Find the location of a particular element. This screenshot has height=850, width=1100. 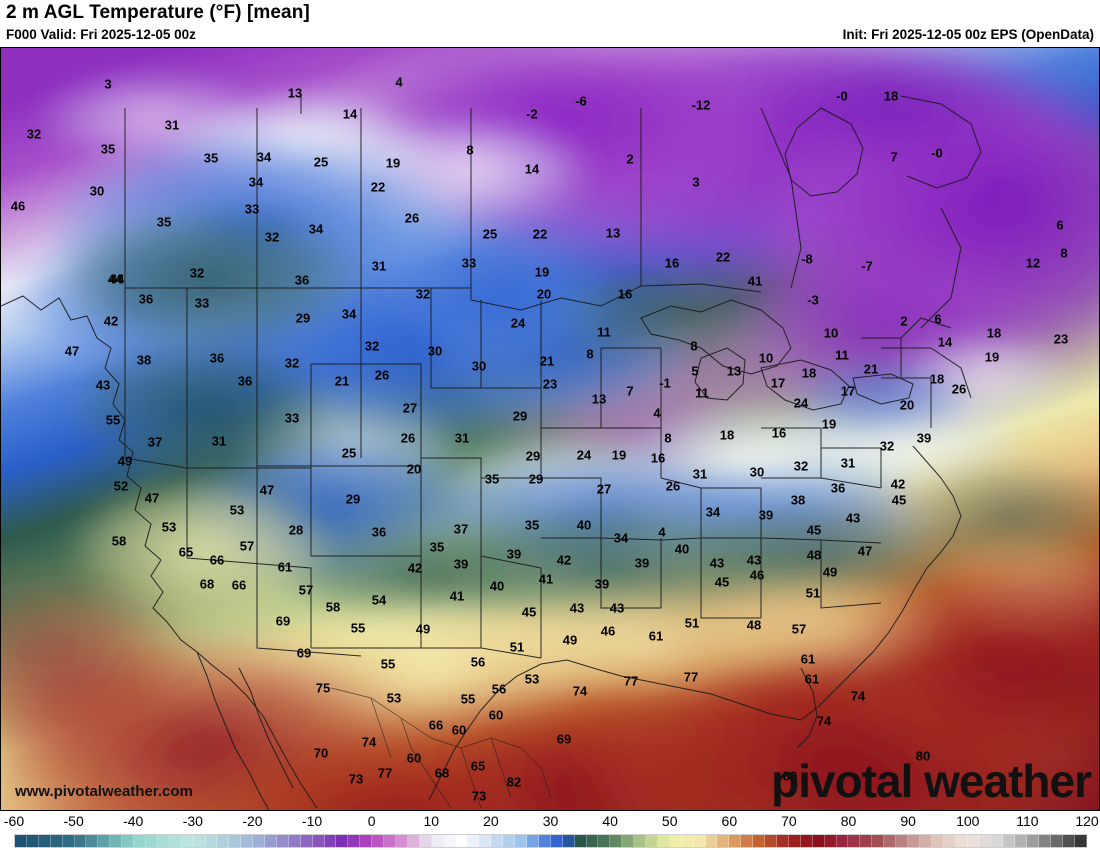

temperature-value-label: 7 is located at coordinates (894, 157).